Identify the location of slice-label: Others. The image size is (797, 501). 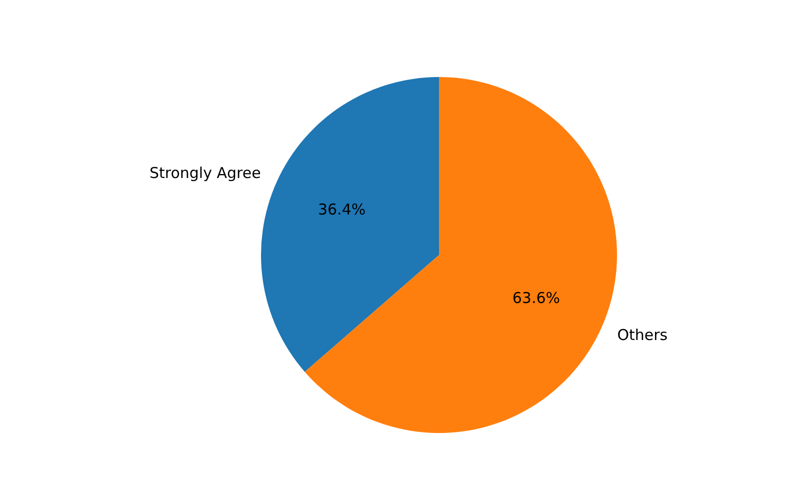
(642, 335).